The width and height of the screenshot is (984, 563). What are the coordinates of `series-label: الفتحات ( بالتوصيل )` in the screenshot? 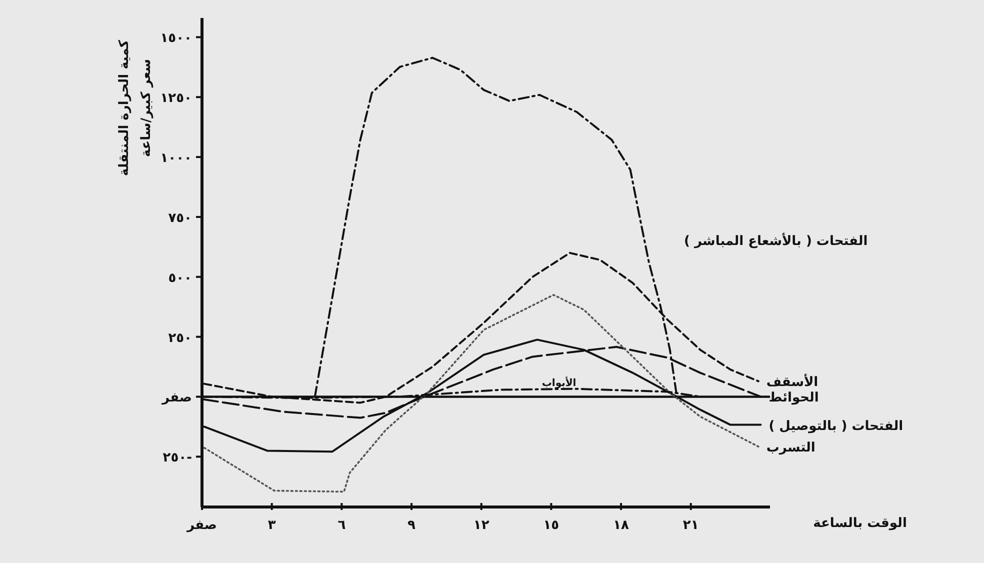 It's located at (836, 426).